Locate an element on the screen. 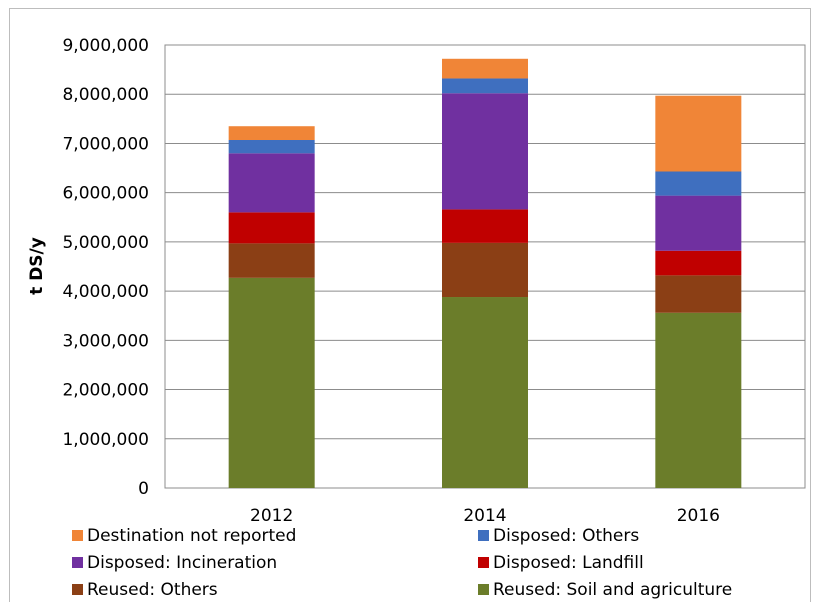 The image size is (815, 605). y-tick-label: 6,000,000 is located at coordinates (105, 194).